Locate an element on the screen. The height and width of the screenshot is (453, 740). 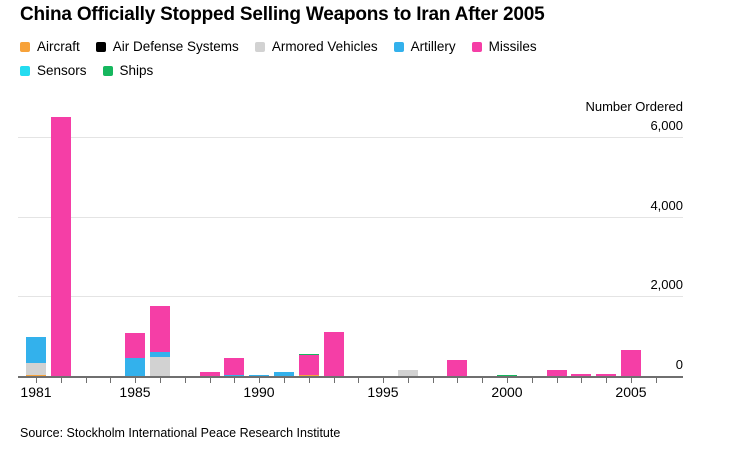
x-tick-1997 is located at coordinates (433, 380).